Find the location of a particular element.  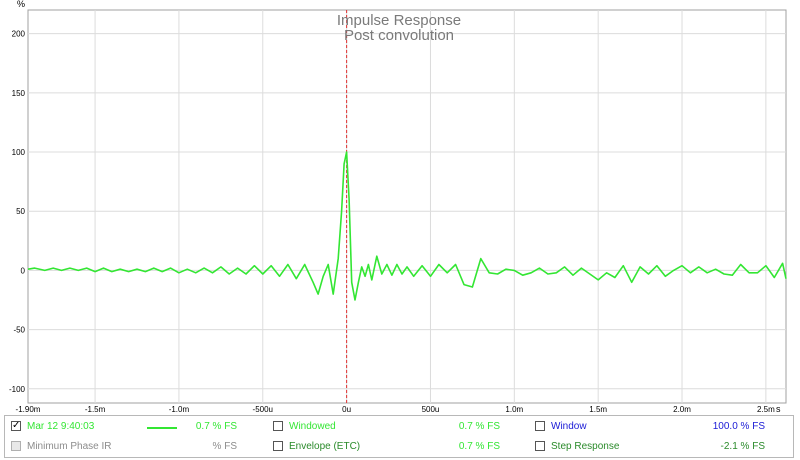

x-tick-label: 0u is located at coordinates (346, 409).